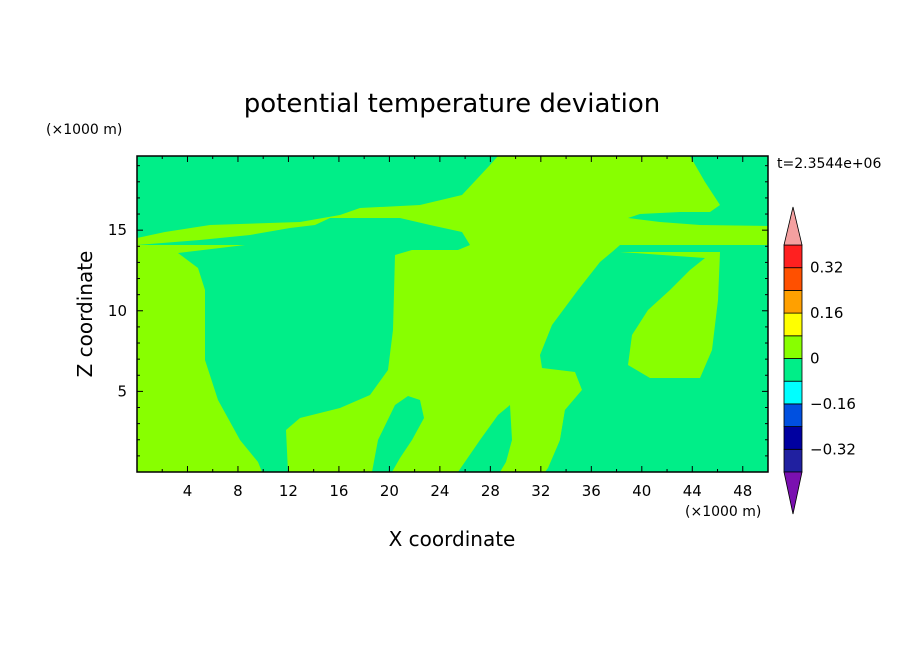  Describe the element at coordinates (84, 130) in the screenshot. I see `y-axis-unit: (×1000 m)` at that location.